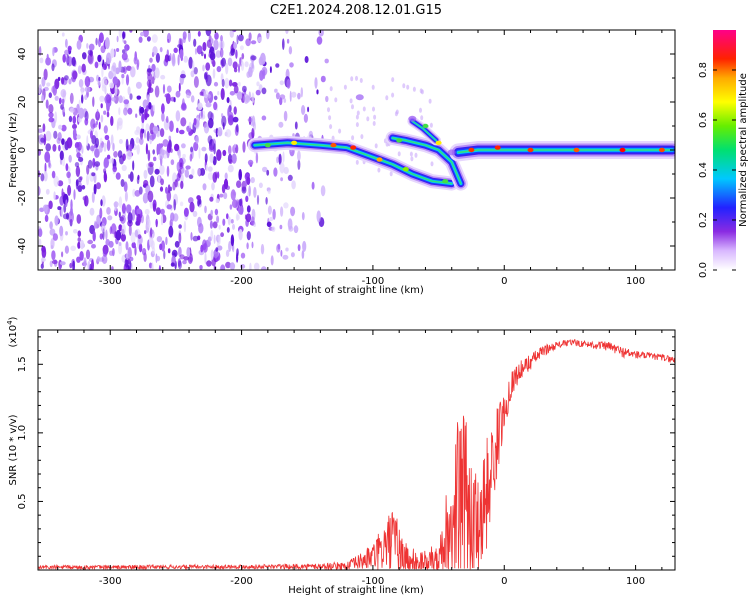 This screenshot has height=600, width=750. I want to click on colorbar-tick-label: 0.0, so click(703, 270).